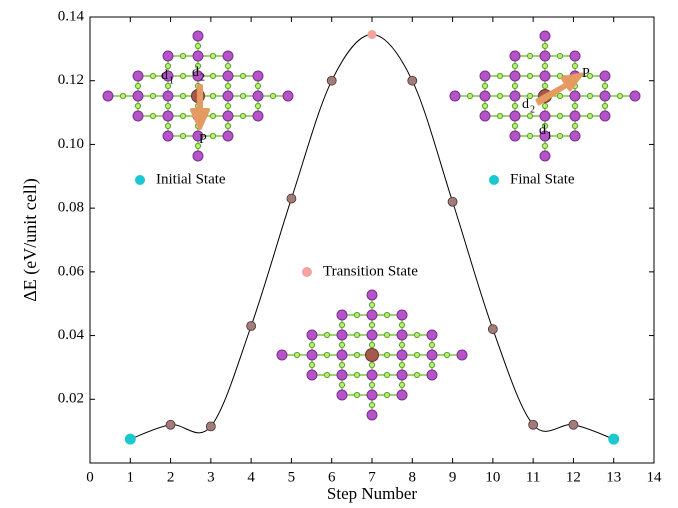 This screenshot has width=678, height=508. I want to click on x-tick-label: 14, so click(655, 477).